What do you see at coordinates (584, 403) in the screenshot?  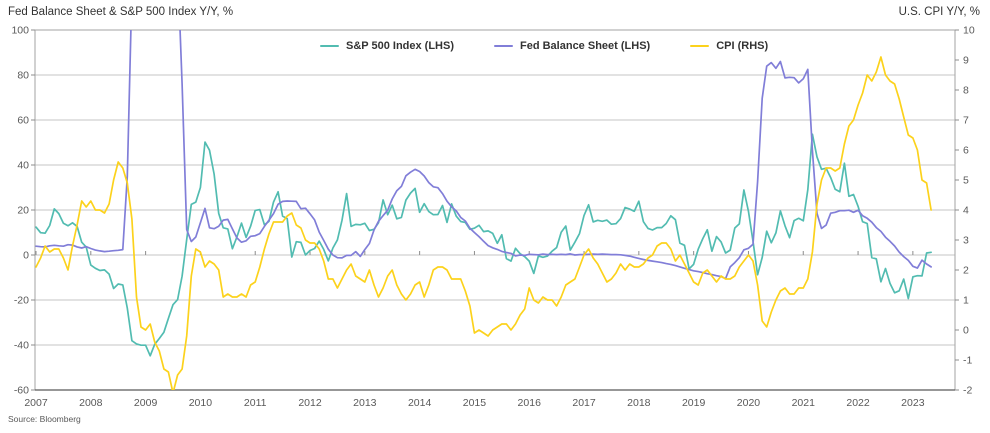 I see `svg-text: 2017` at bounding box center [584, 403].